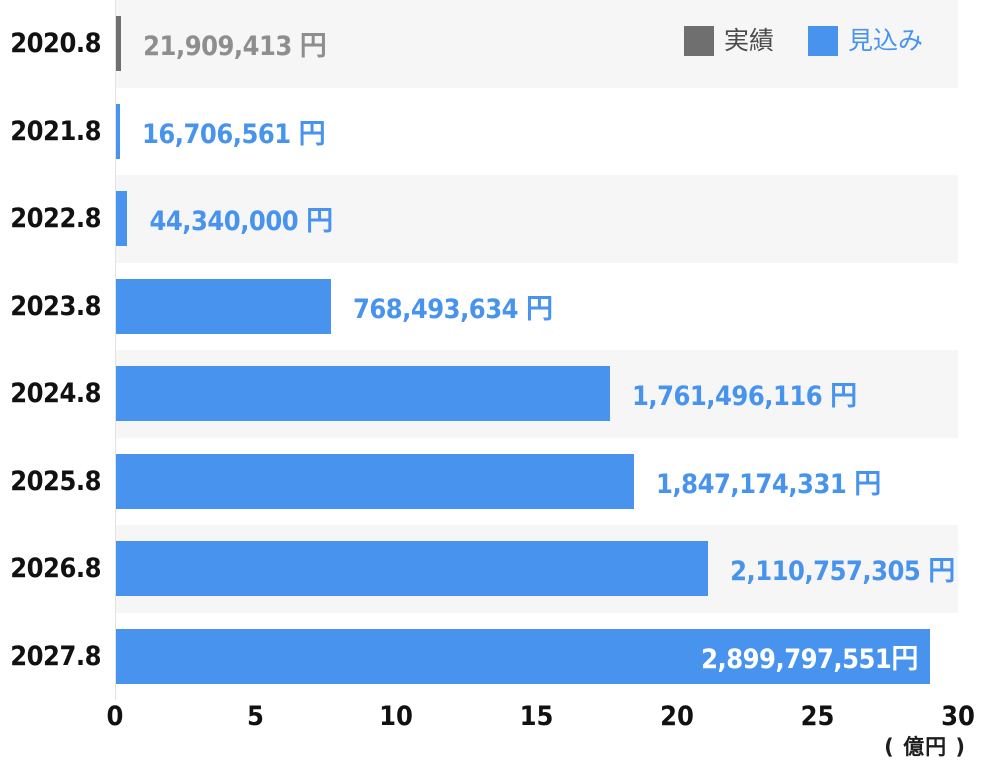  I want to click on value-label: 768,493,634 円, so click(452, 309).